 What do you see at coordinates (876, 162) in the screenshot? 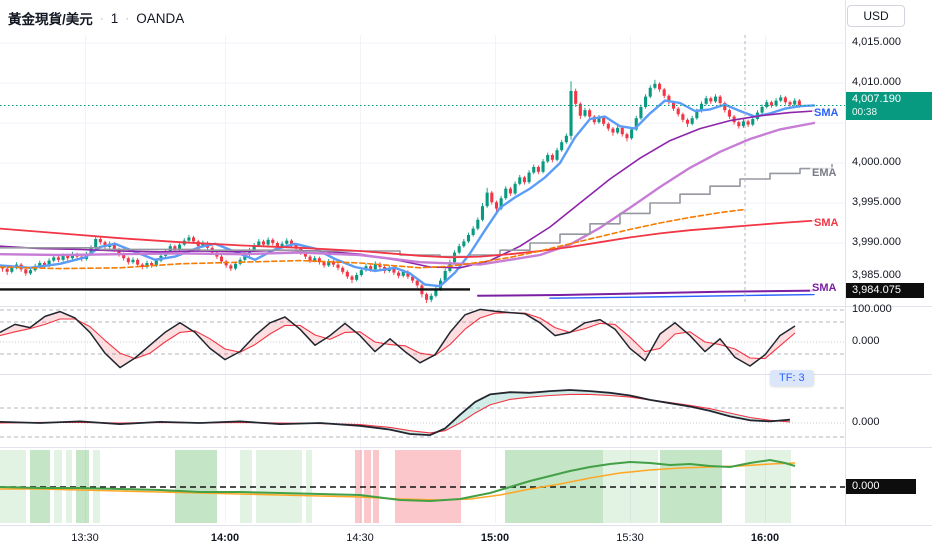
I see `price-axis-label: 4,000.000` at bounding box center [876, 162].